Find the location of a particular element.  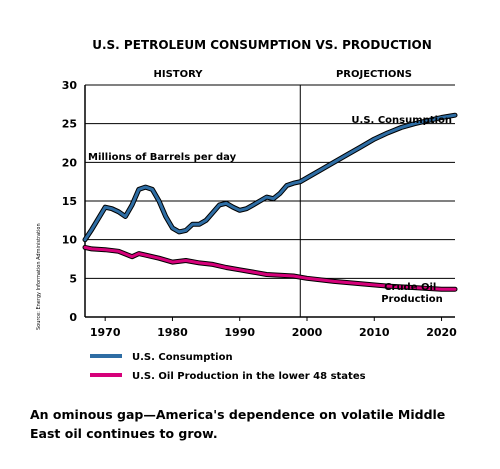

production-annotation: Crude Oil Production is located at coordinates (412, 293).